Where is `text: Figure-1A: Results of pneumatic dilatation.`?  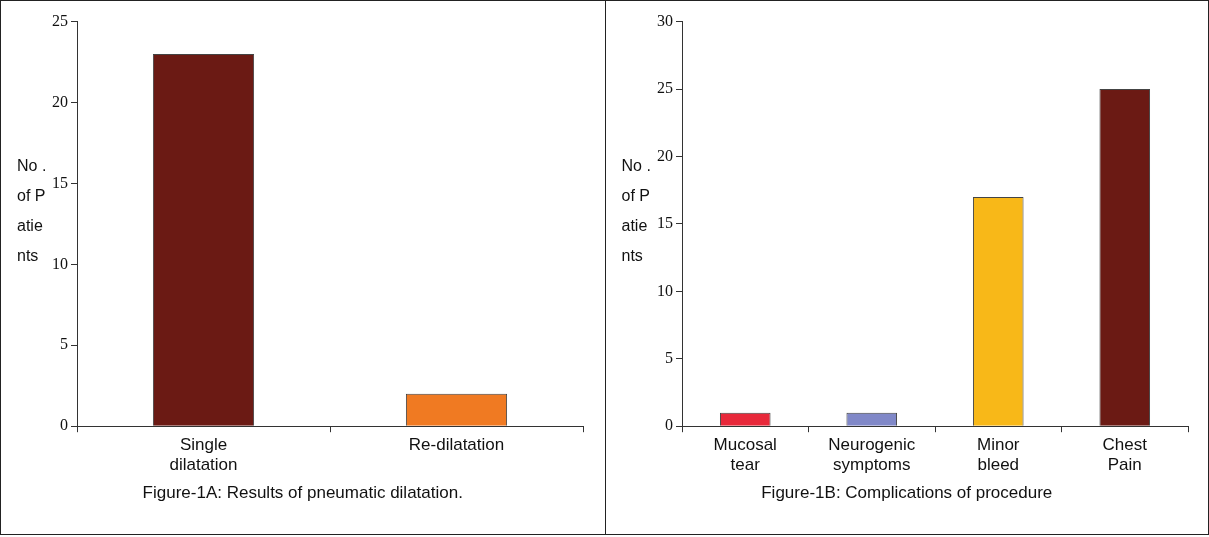
text: Figure-1A: Results of pneumatic dilatation. is located at coordinates (302, 493).